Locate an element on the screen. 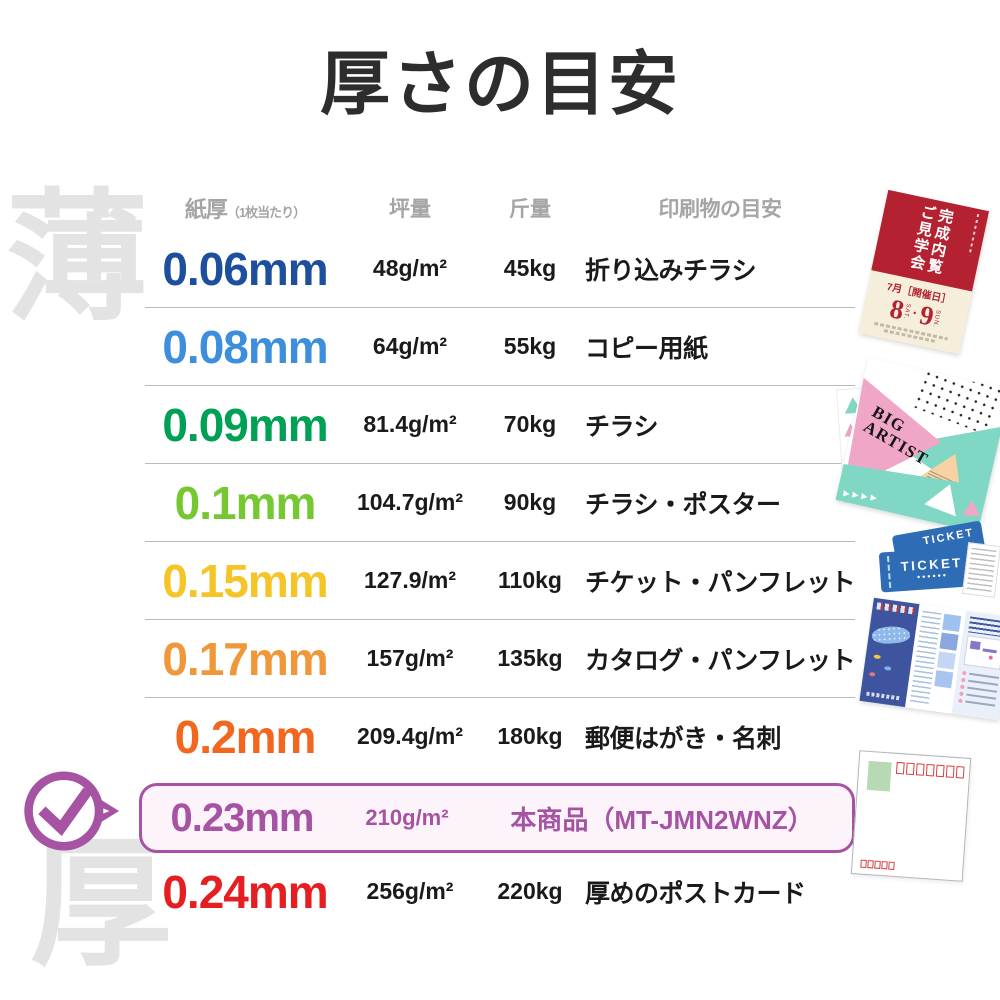 This screenshot has height=1000, width=1000. watermark-thick: 厚 is located at coordinates (101, 904).